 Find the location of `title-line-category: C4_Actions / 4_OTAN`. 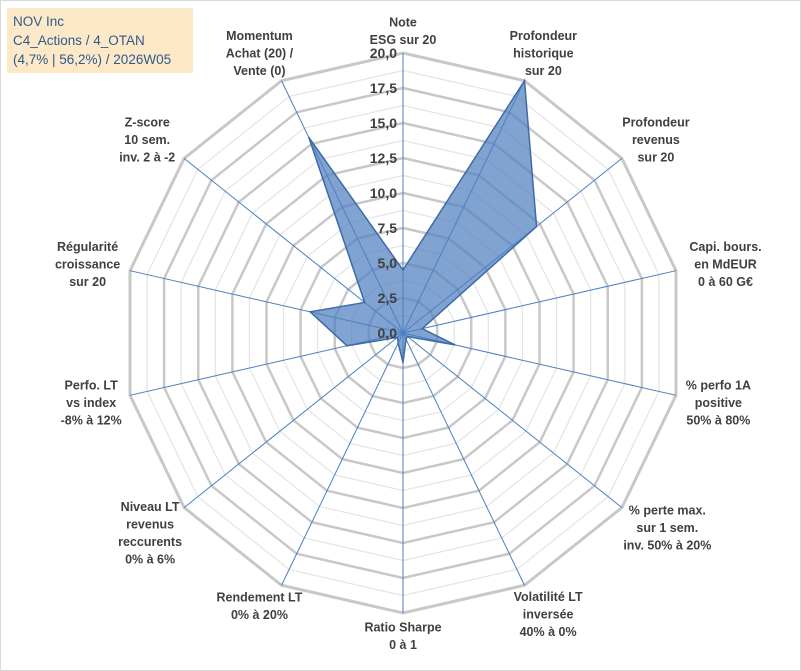

title-line-category: C4_Actions / 4_OTAN is located at coordinates (79, 40).